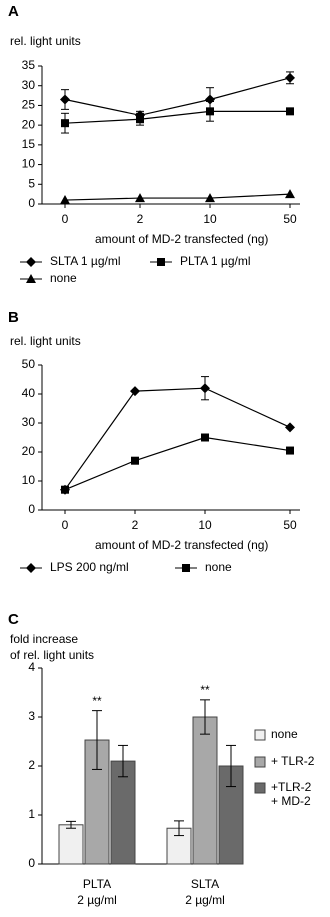 This screenshot has height=917, width=330. What do you see at coordinates (291, 787) in the screenshot?
I see `legend-label: +TLR-2` at bounding box center [291, 787].